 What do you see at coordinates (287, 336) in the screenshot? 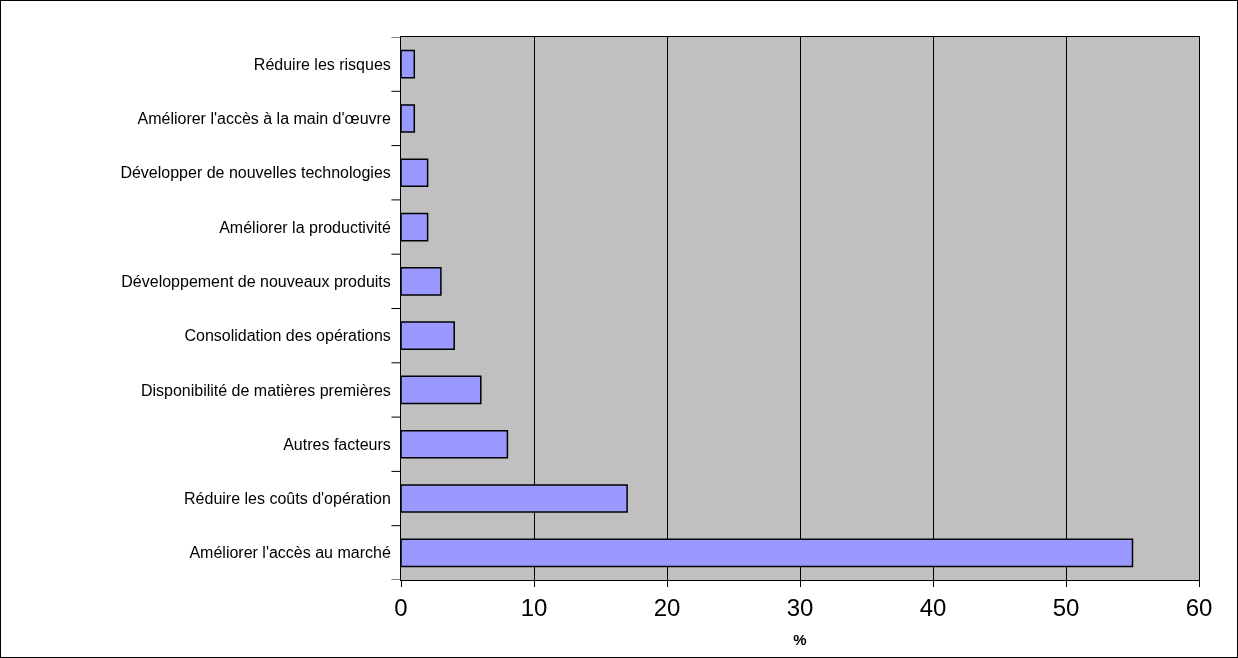
I see `y-tick-label: Consolidation des opérations` at bounding box center [287, 336].